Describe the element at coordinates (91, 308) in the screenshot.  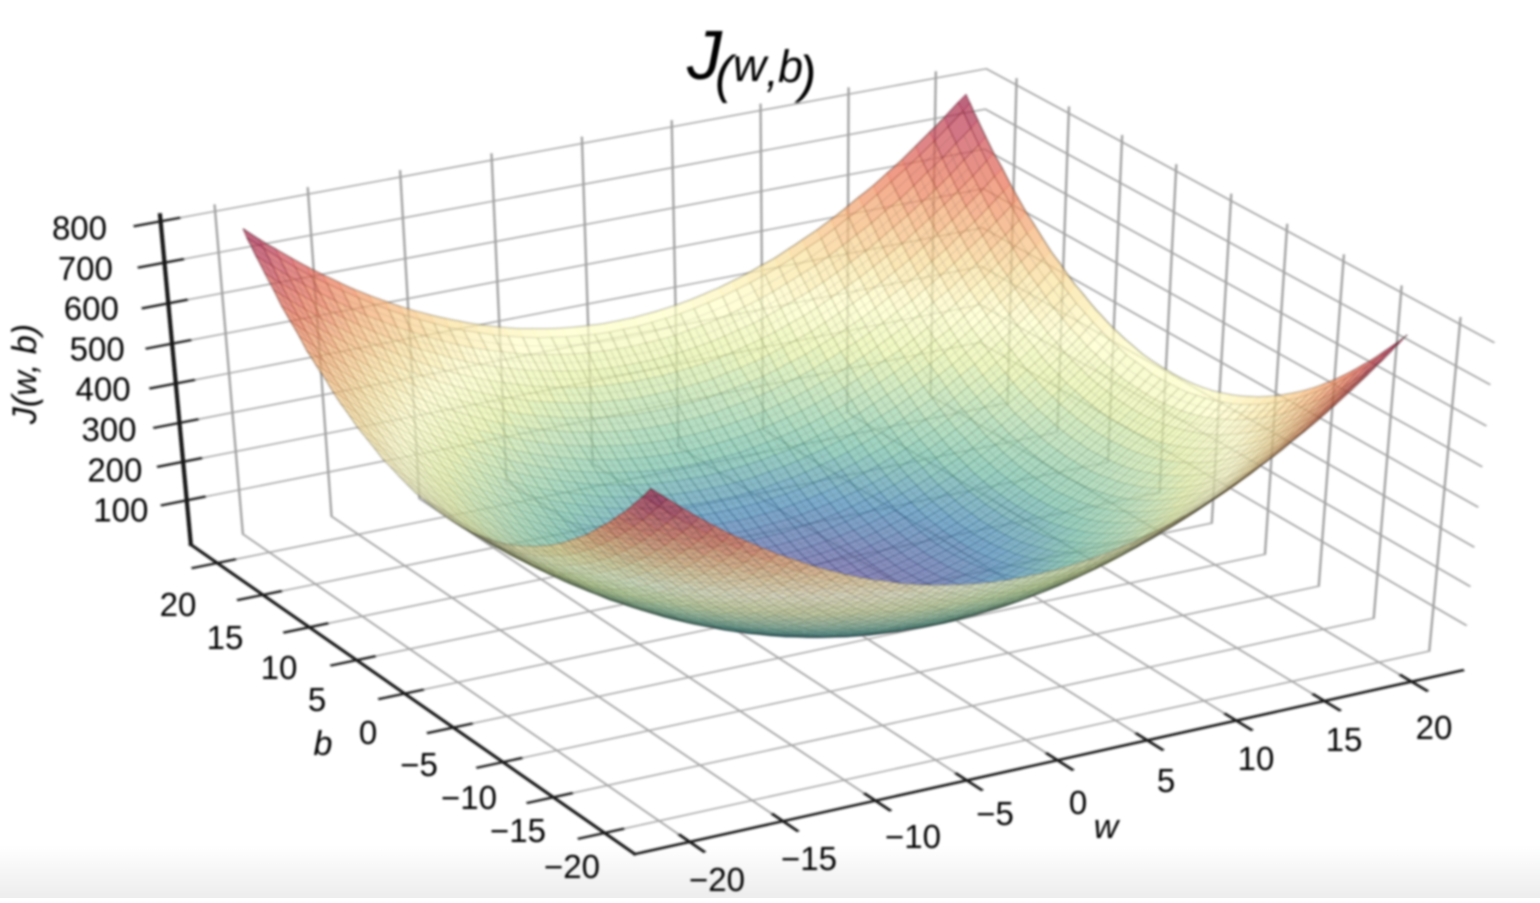
I see `svg-text: 600` at that location.